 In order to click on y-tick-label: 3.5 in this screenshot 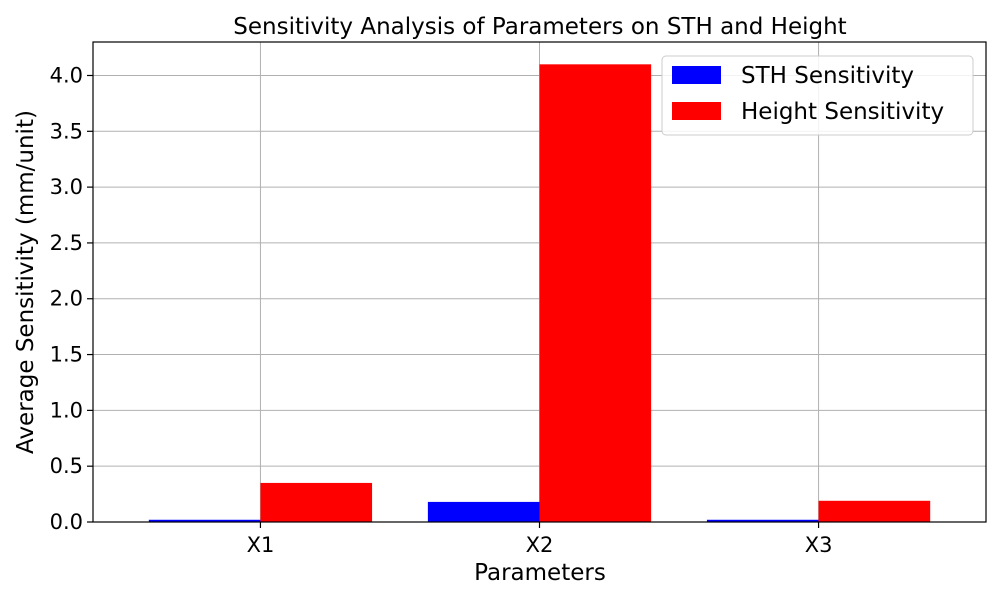, I will do `click(66, 131)`.